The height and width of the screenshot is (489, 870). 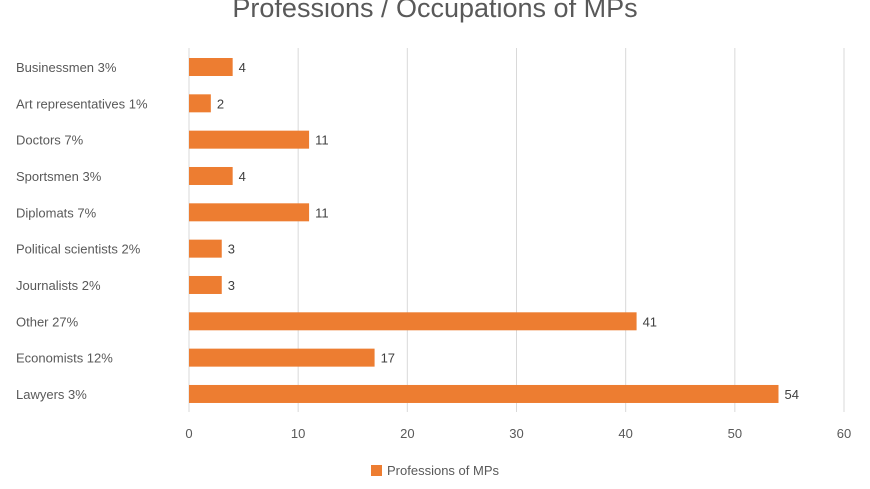 What do you see at coordinates (625, 433) in the screenshot?
I see `x-tick-label: 40` at bounding box center [625, 433].